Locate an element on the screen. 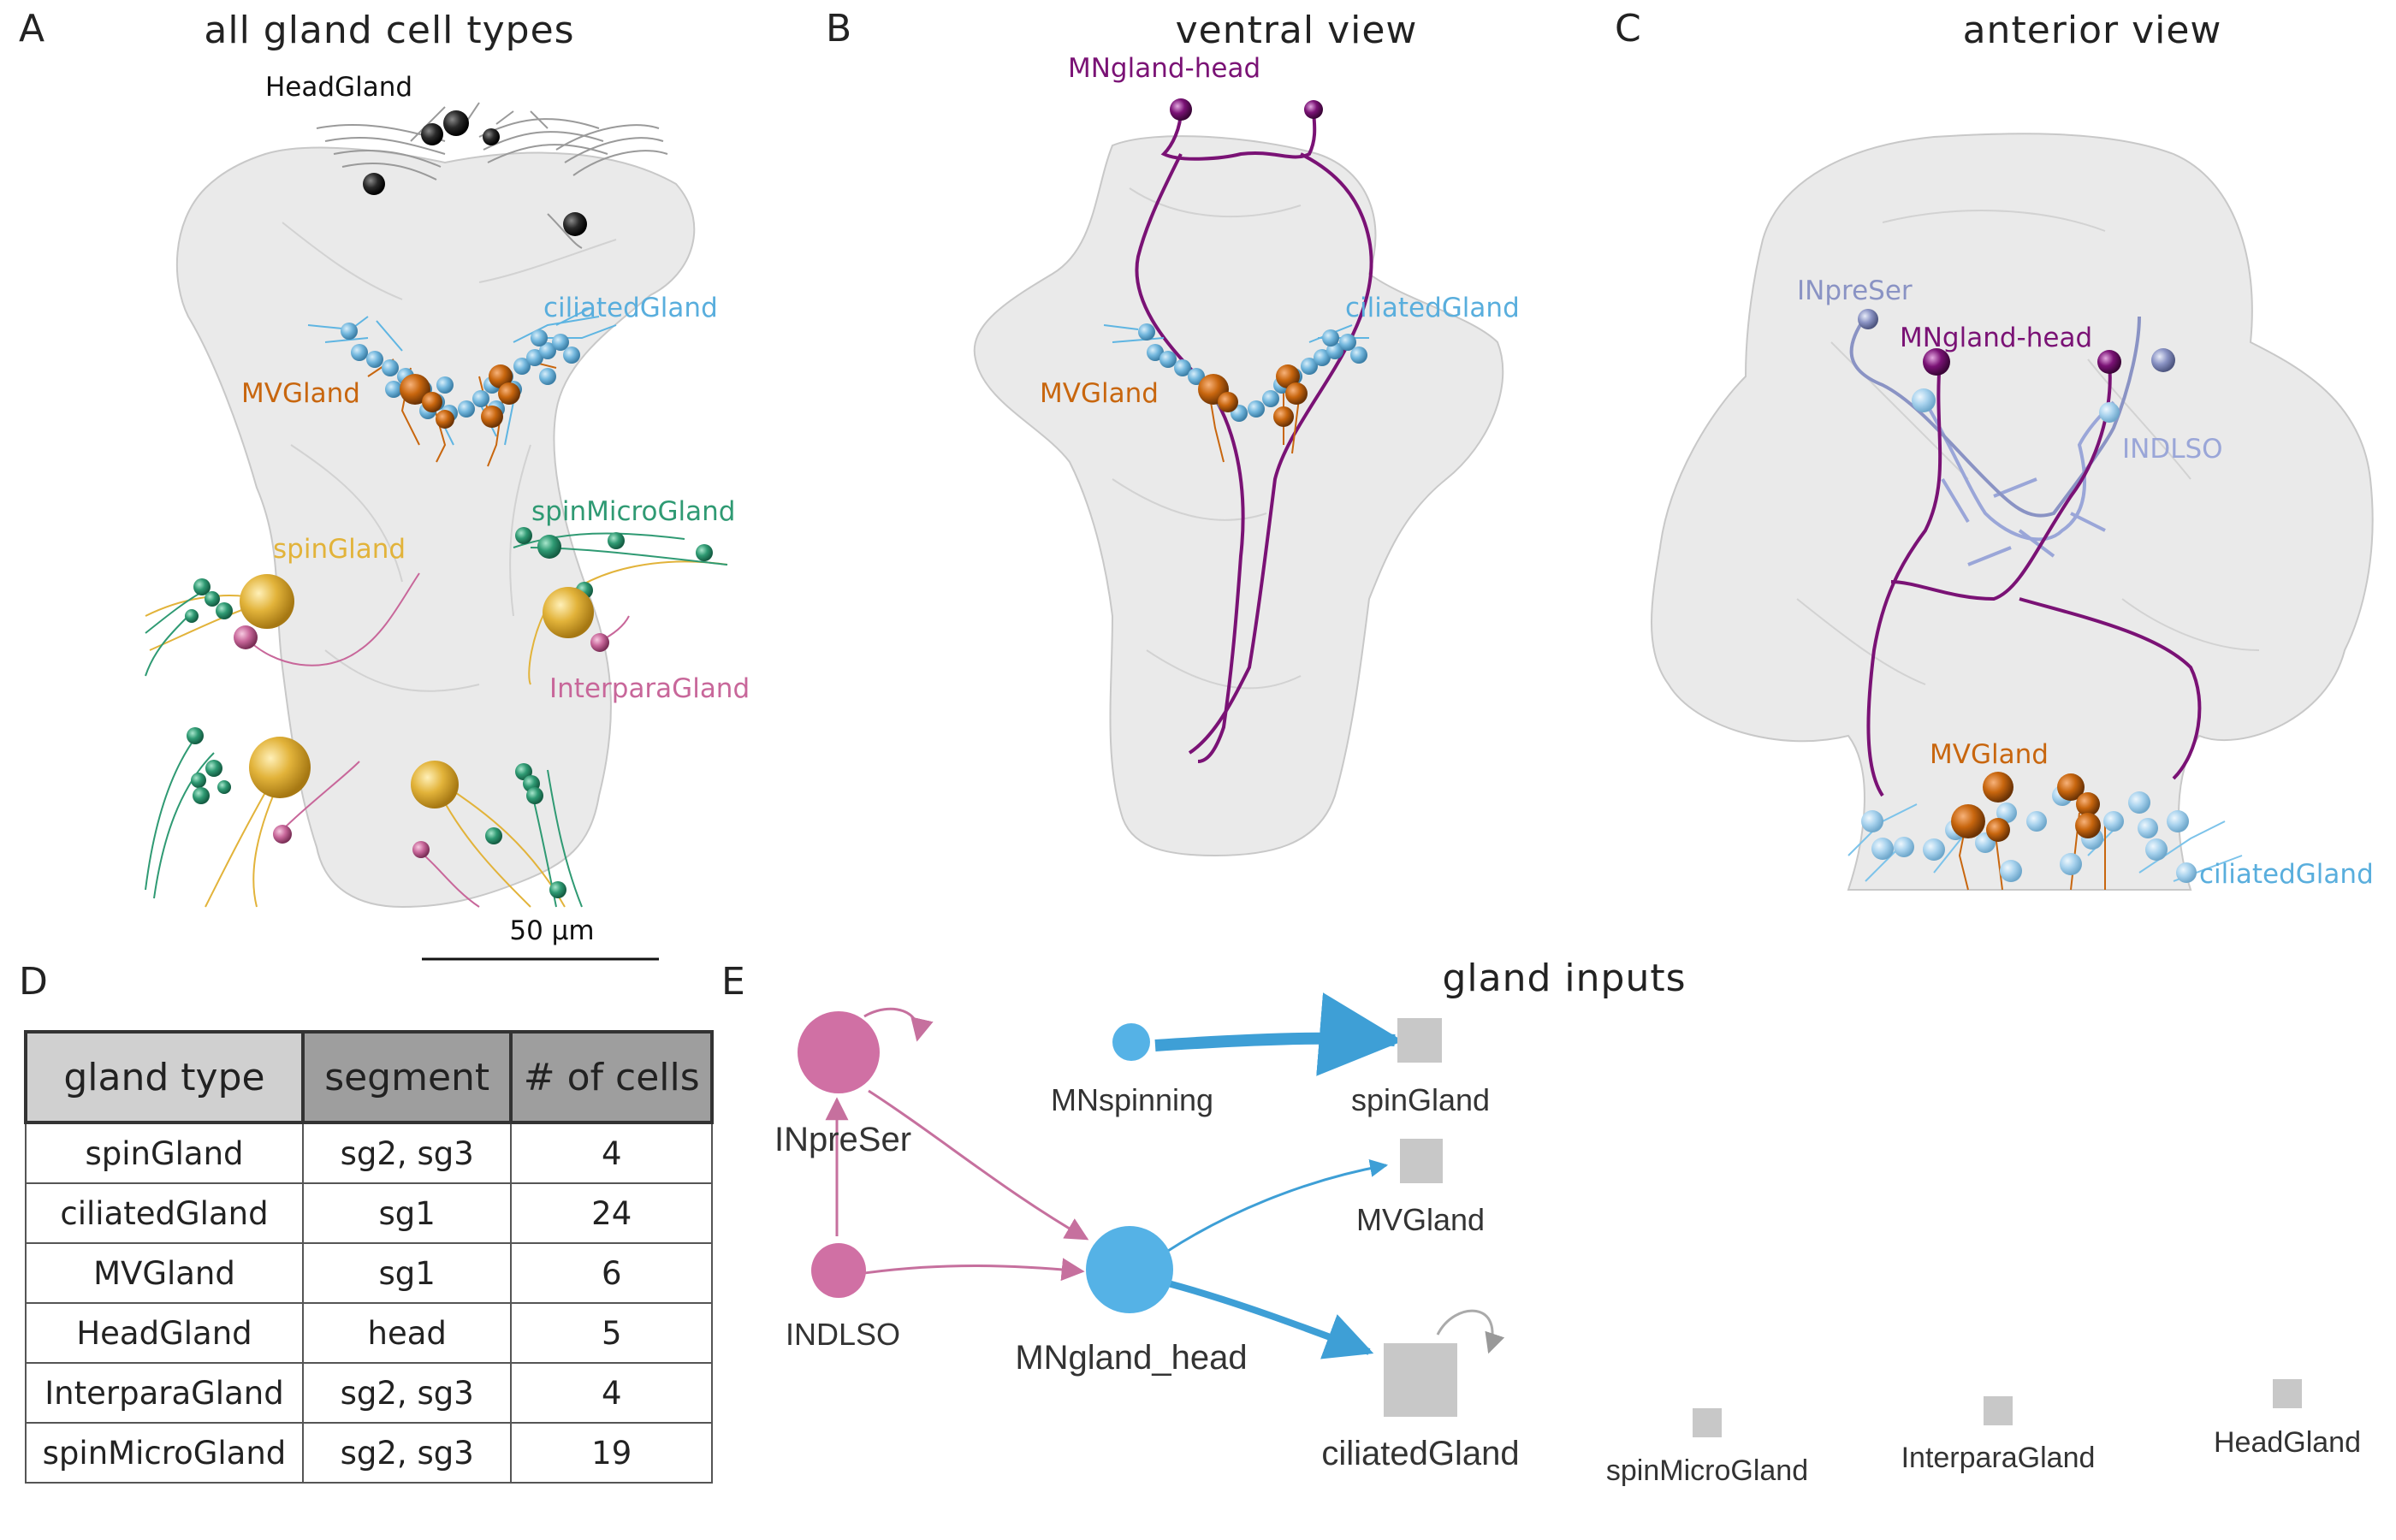 The image size is (2396, 1540). edge-inpreser-mngland-head is located at coordinates (978, 1165).